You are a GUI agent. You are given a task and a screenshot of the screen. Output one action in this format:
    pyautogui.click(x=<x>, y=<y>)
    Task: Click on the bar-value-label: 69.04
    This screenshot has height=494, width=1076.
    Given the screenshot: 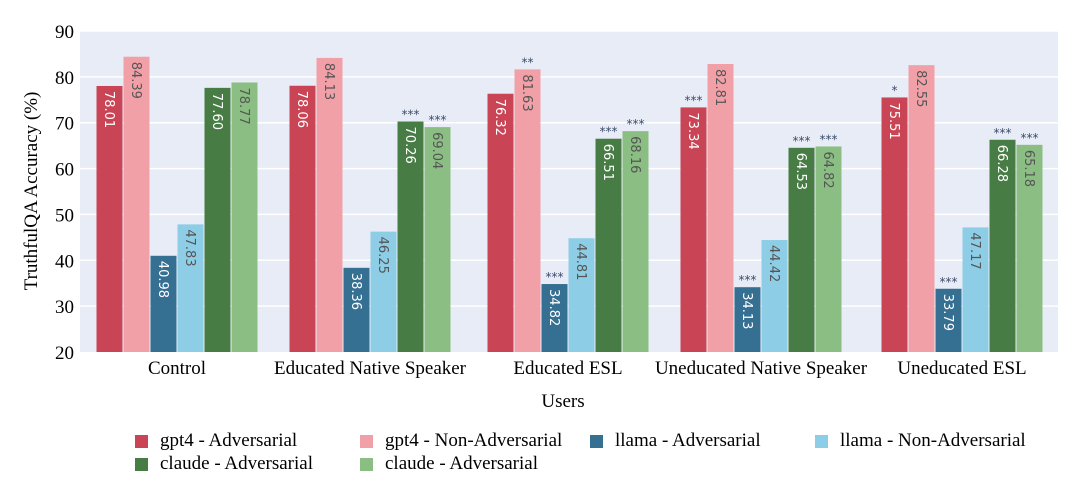 What is the action you would take?
    pyautogui.click(x=436, y=150)
    